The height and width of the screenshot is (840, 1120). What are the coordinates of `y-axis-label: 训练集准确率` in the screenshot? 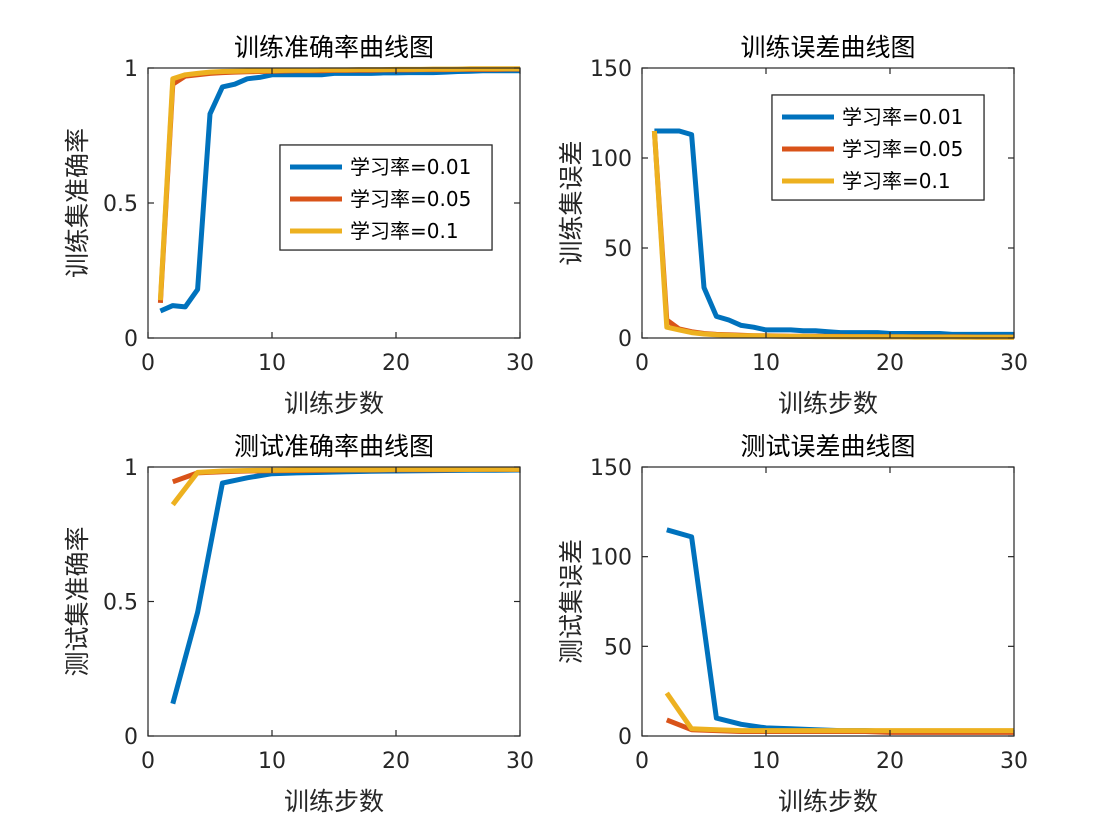 It's located at (77, 203).